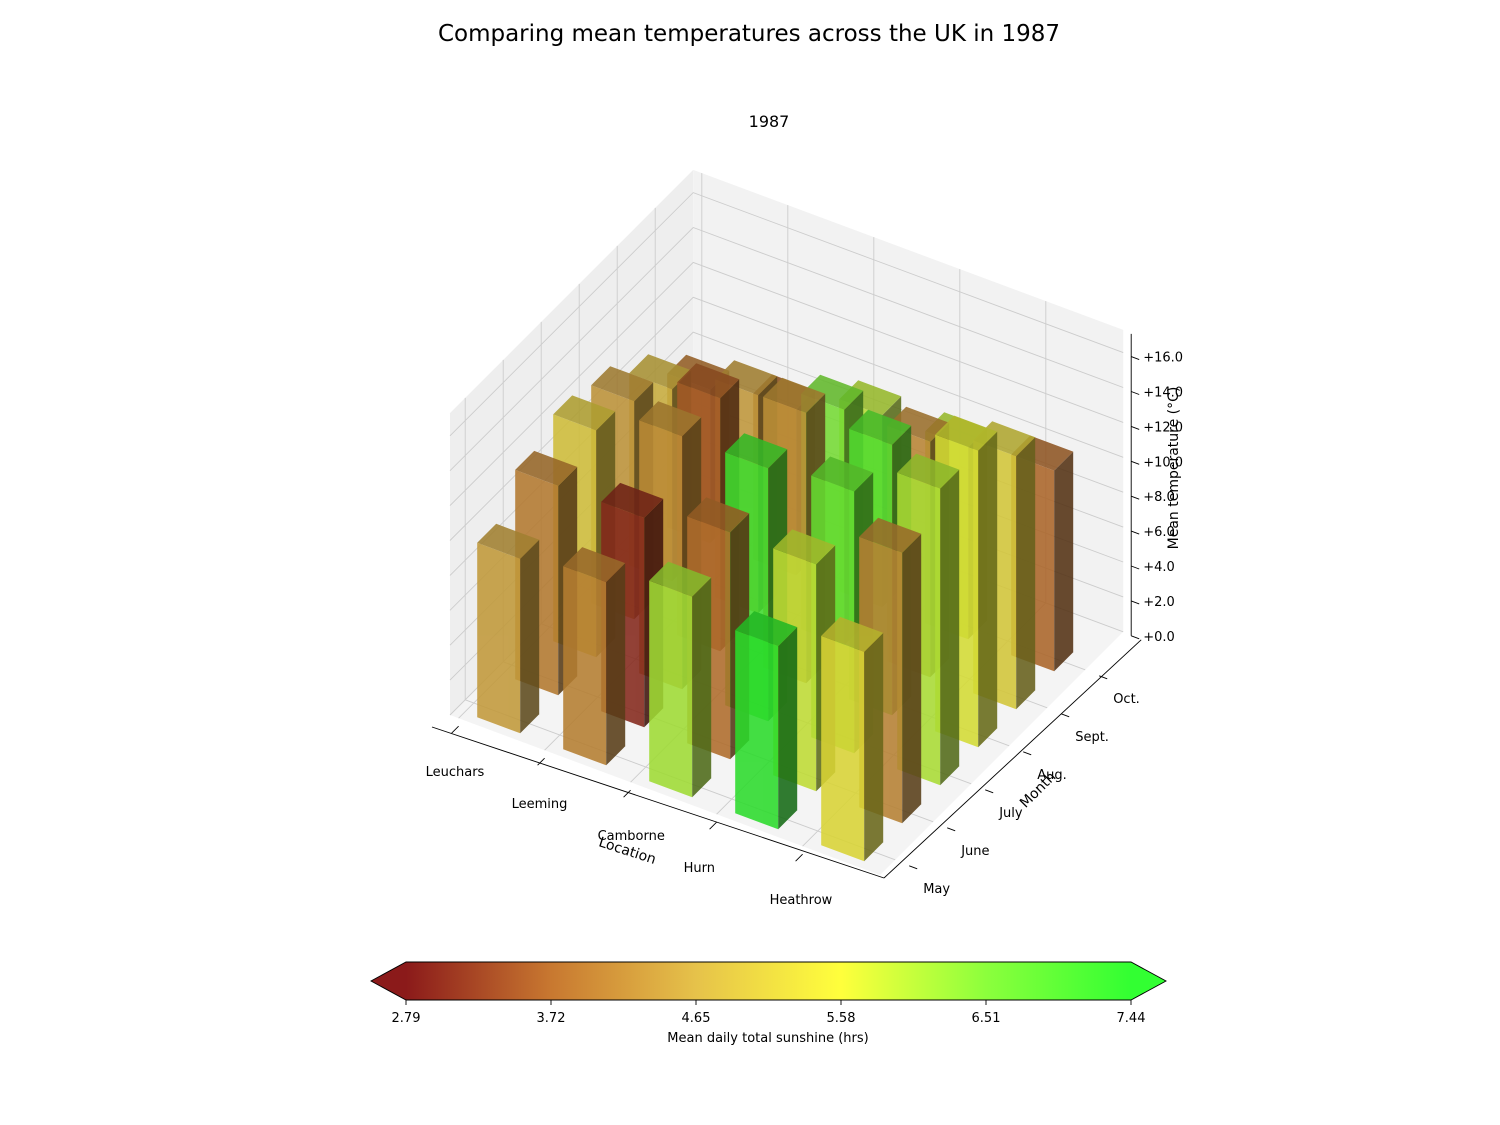 The image size is (1500, 1125). What do you see at coordinates (540, 804) in the screenshot?
I see `x-tick-label: Leeming` at bounding box center [540, 804].